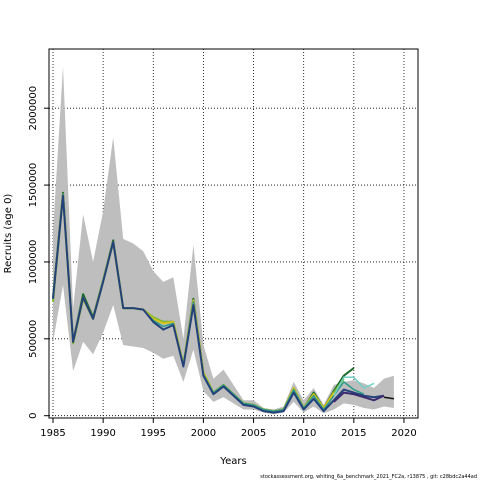  Describe the element at coordinates (33, 185) in the screenshot. I see `y-tick-label-3: 1500000` at that location.